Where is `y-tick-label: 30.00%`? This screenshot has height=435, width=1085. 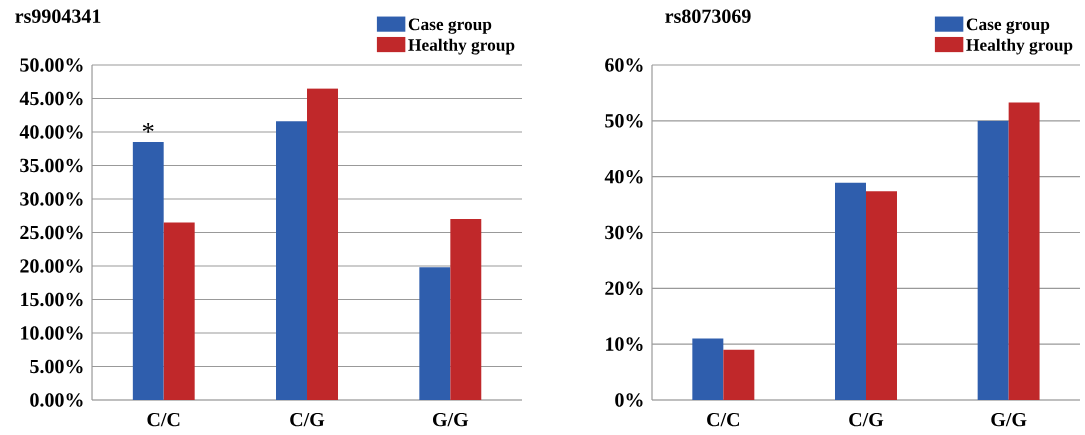 y-tick-label: 30.00% is located at coordinates (51, 199).